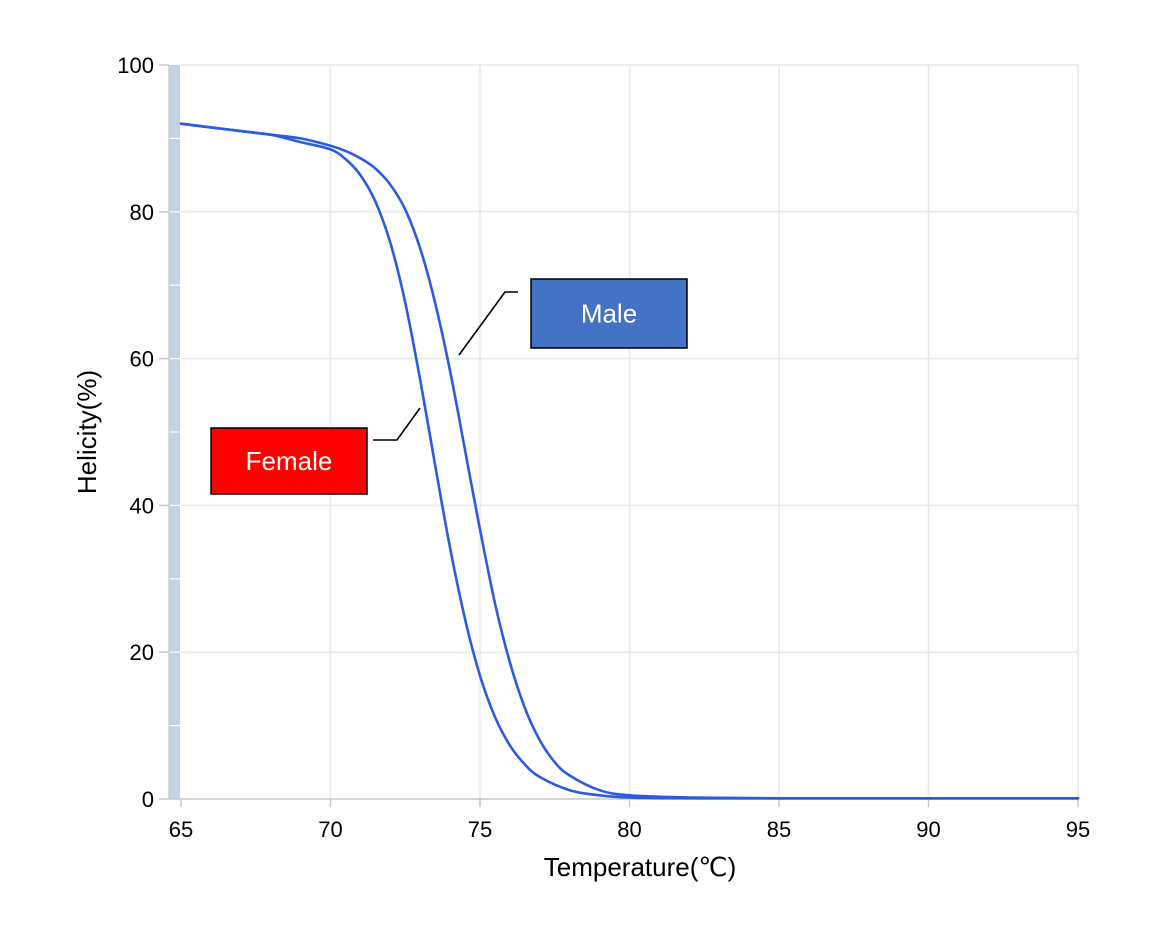  Describe the element at coordinates (629, 829) in the screenshot. I see `x-tick-label: 80` at that location.